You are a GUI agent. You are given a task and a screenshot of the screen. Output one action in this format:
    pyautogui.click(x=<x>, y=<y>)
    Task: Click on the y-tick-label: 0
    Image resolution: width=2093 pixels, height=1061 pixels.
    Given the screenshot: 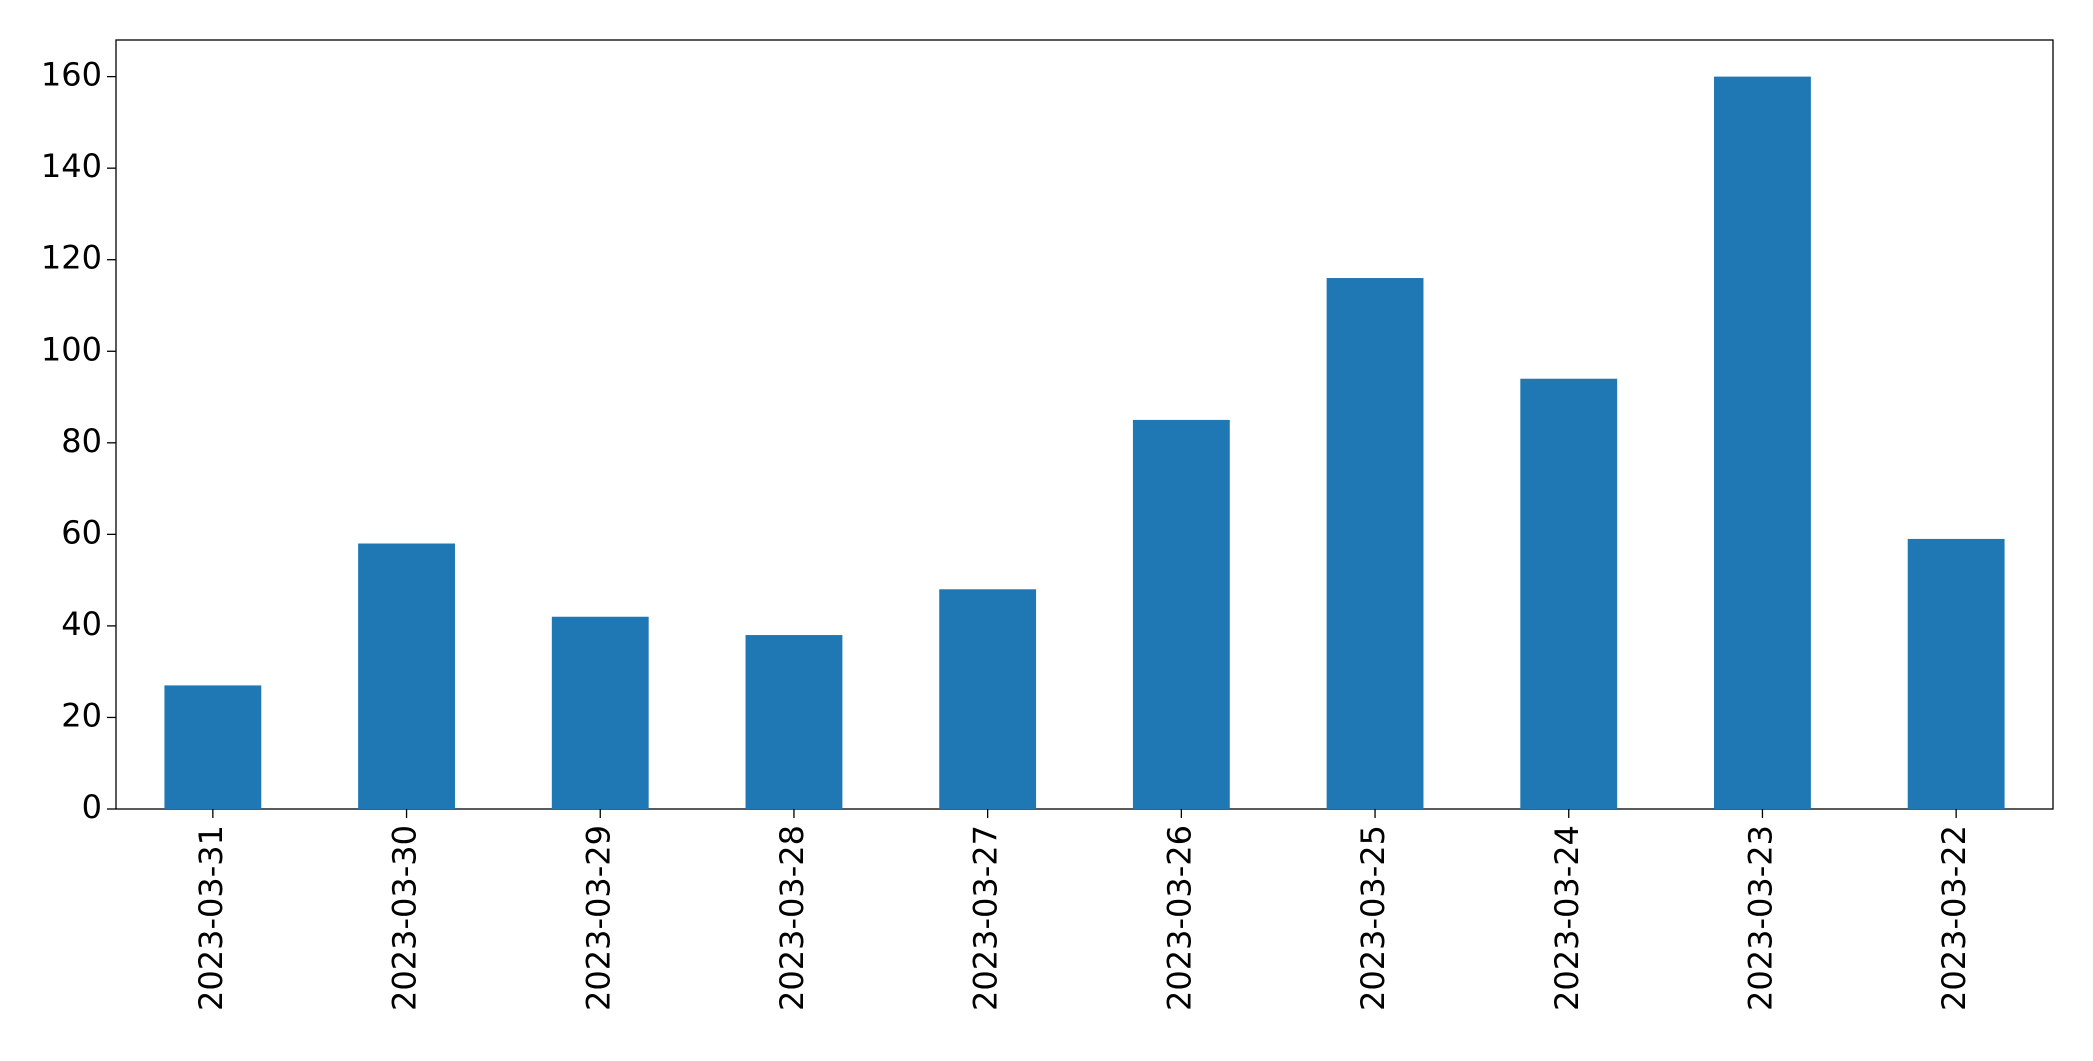 What is the action you would take?
    pyautogui.click(x=92, y=807)
    